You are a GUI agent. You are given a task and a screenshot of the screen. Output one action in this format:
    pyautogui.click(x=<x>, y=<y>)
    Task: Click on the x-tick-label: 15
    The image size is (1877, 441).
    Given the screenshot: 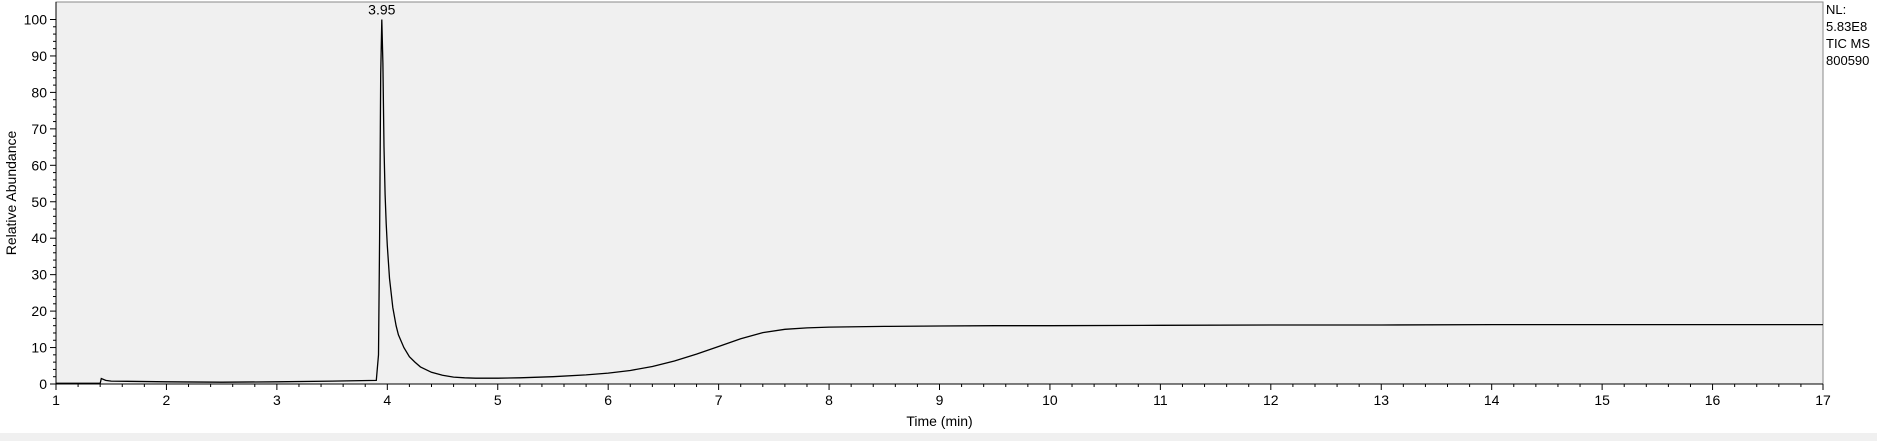 What is the action you would take?
    pyautogui.click(x=1602, y=400)
    